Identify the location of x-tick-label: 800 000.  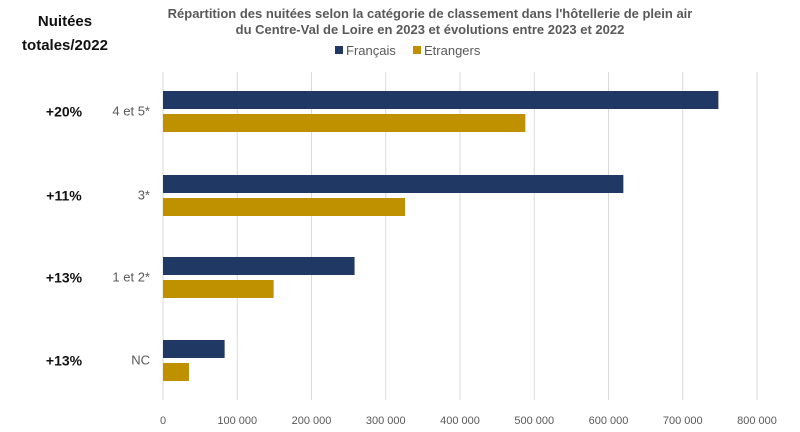
(757, 421).